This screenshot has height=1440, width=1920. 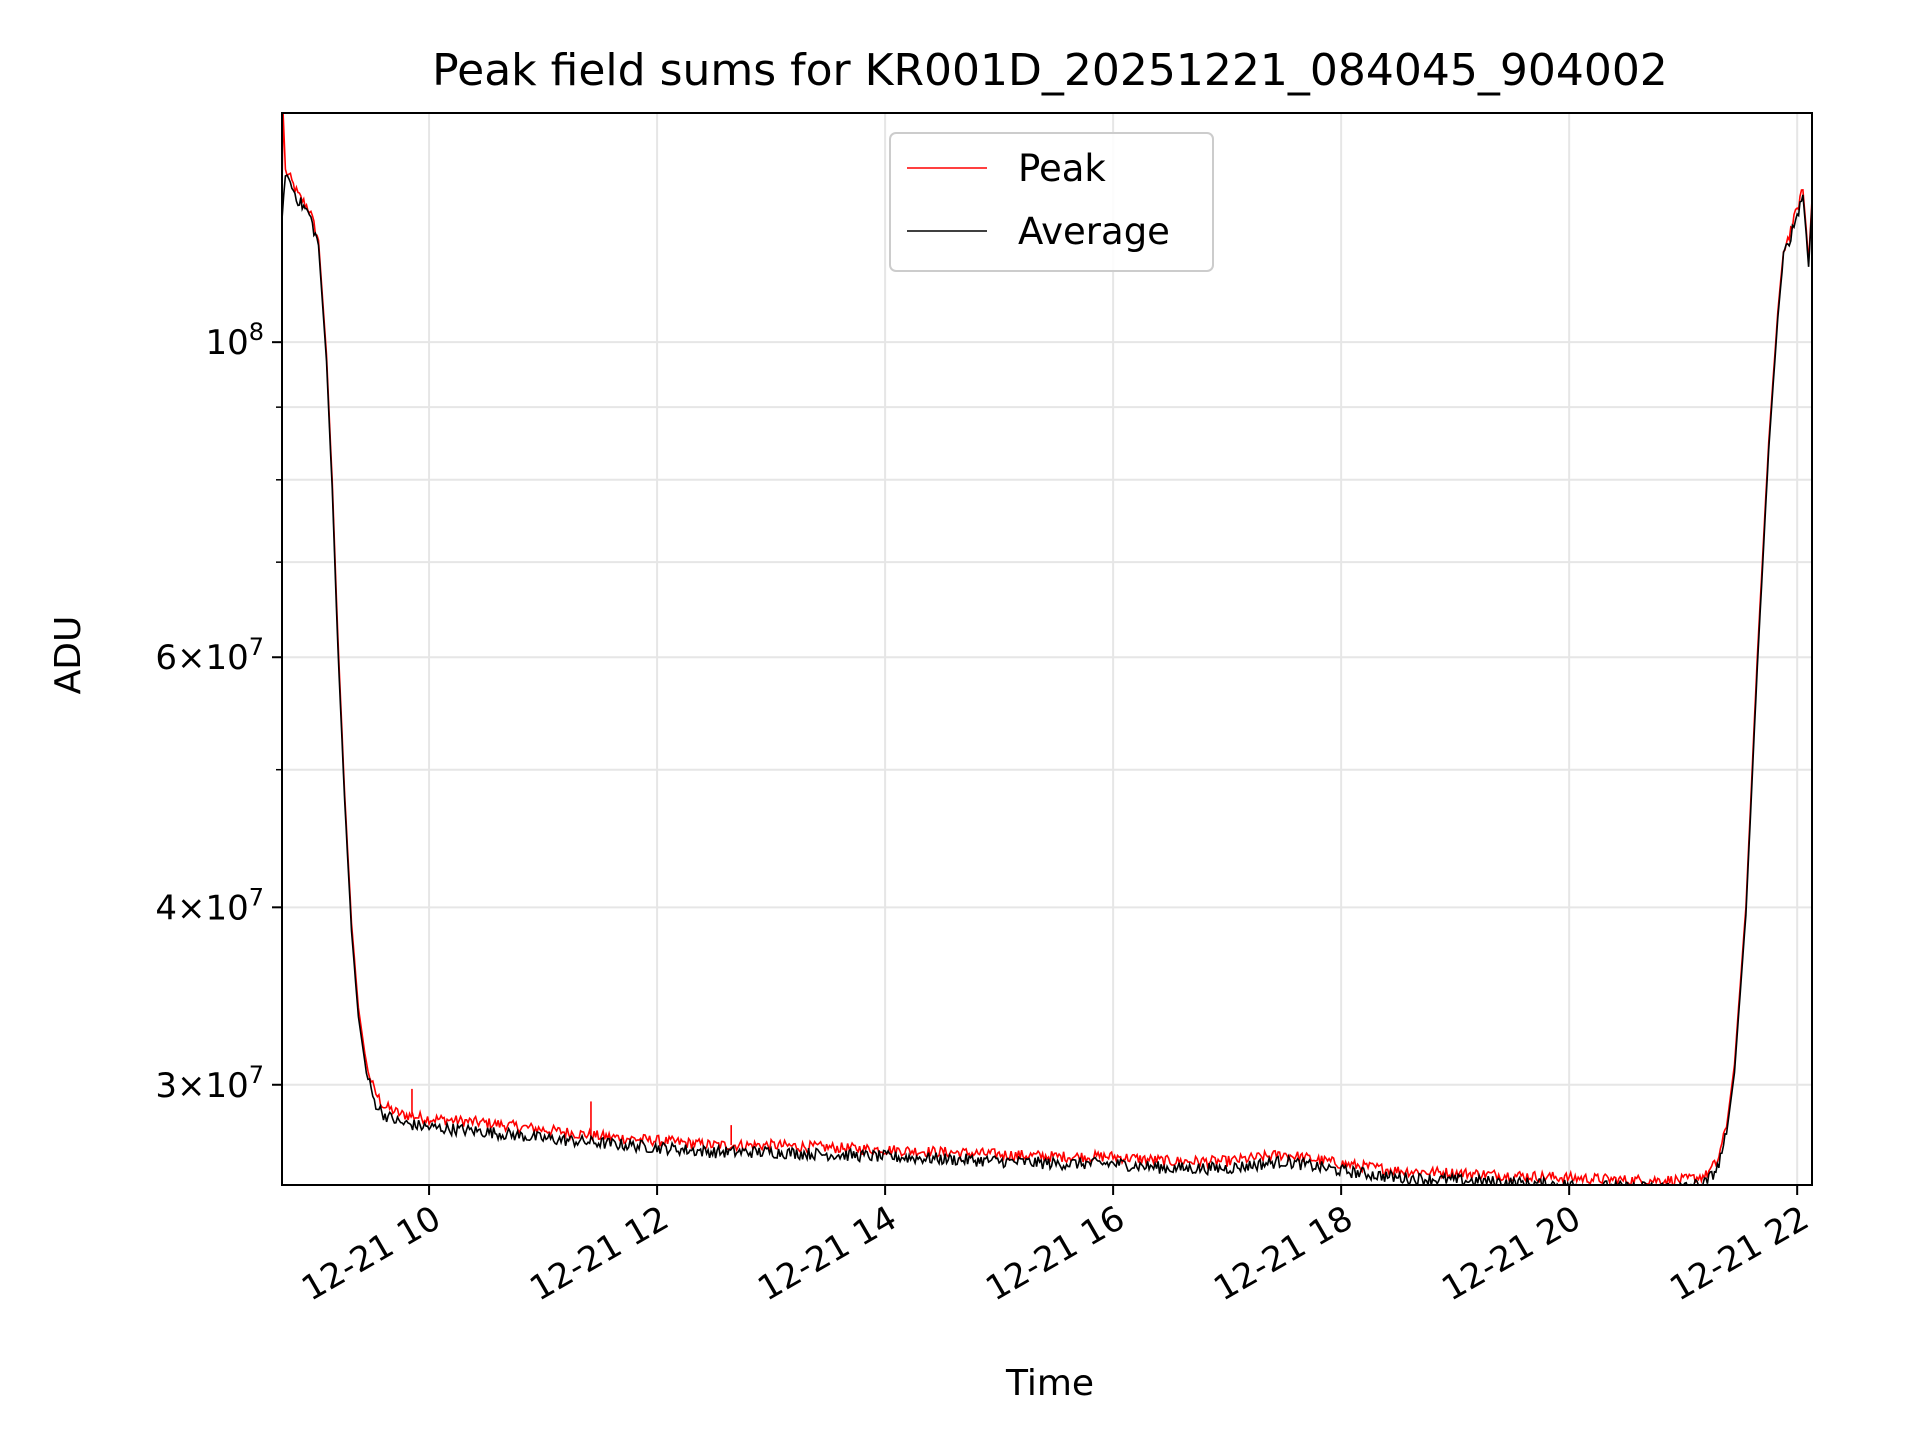 I want to click on legend-label-peak: Peak, so click(x=1062, y=168).